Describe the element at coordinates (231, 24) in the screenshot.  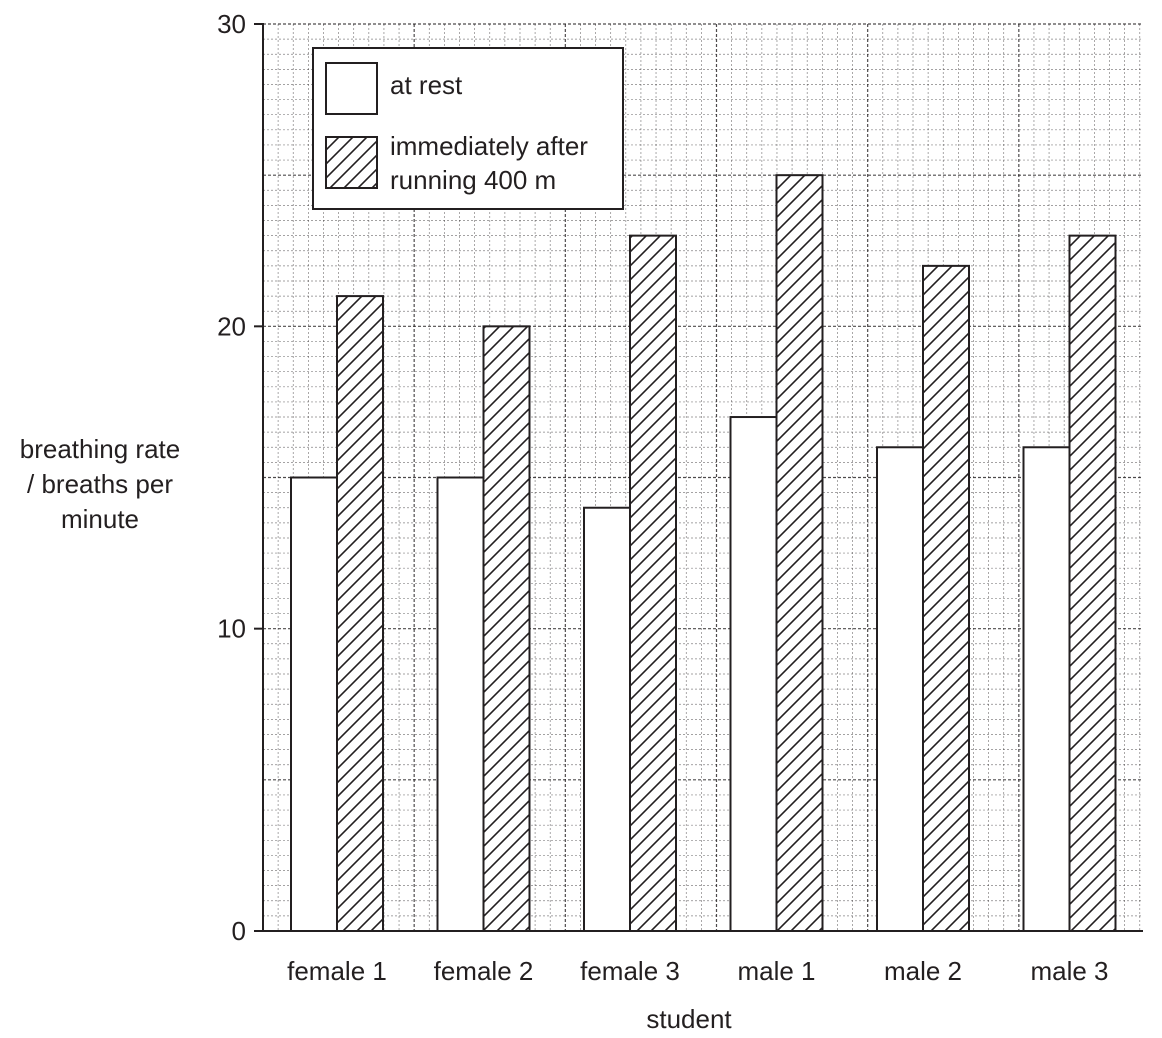
I see `y-tick-label: 30` at that location.